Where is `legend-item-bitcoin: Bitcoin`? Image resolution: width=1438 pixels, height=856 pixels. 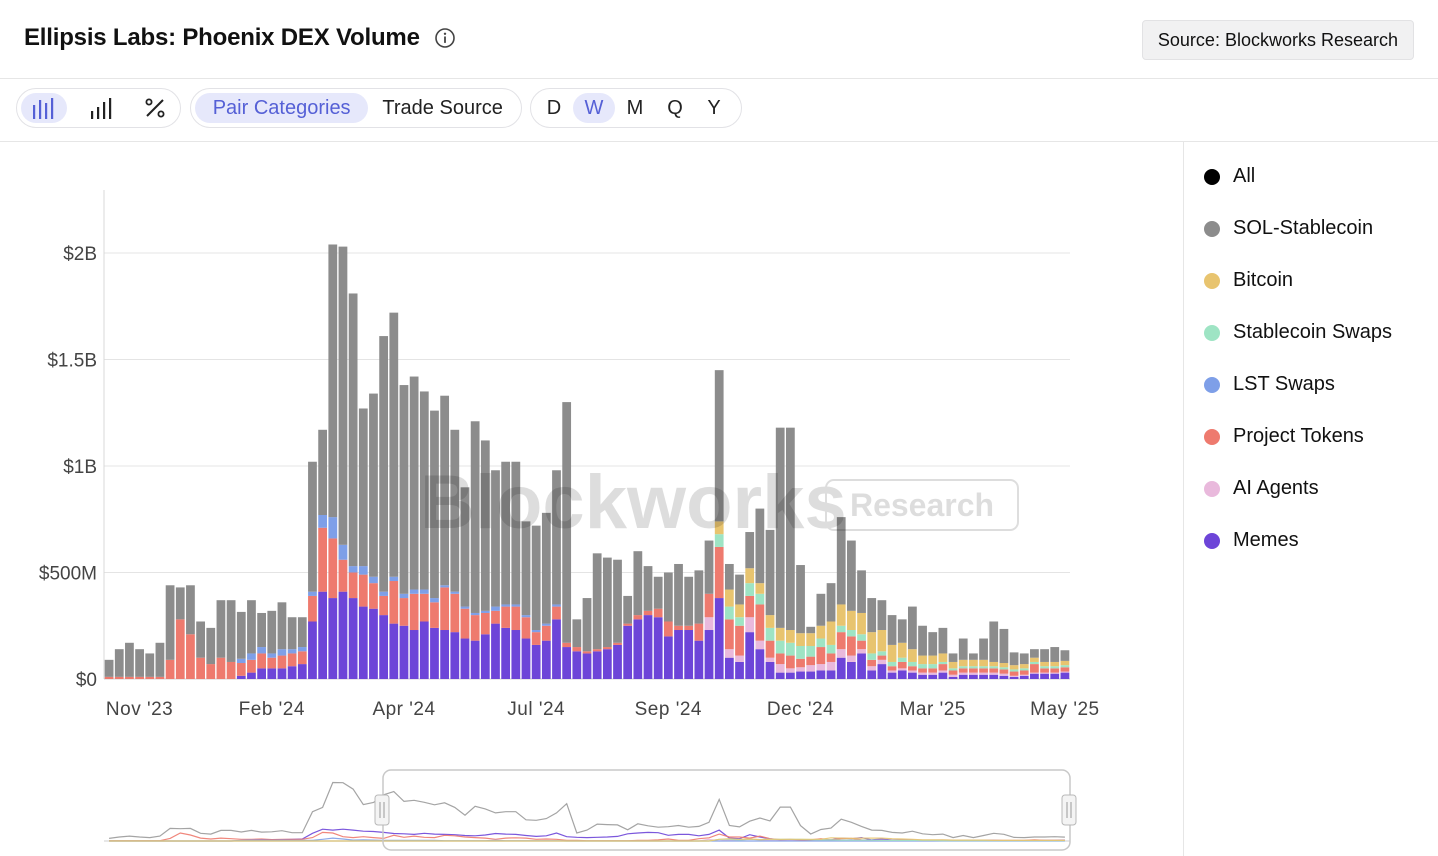 legend-item-bitcoin: Bitcoin is located at coordinates (1248, 280).